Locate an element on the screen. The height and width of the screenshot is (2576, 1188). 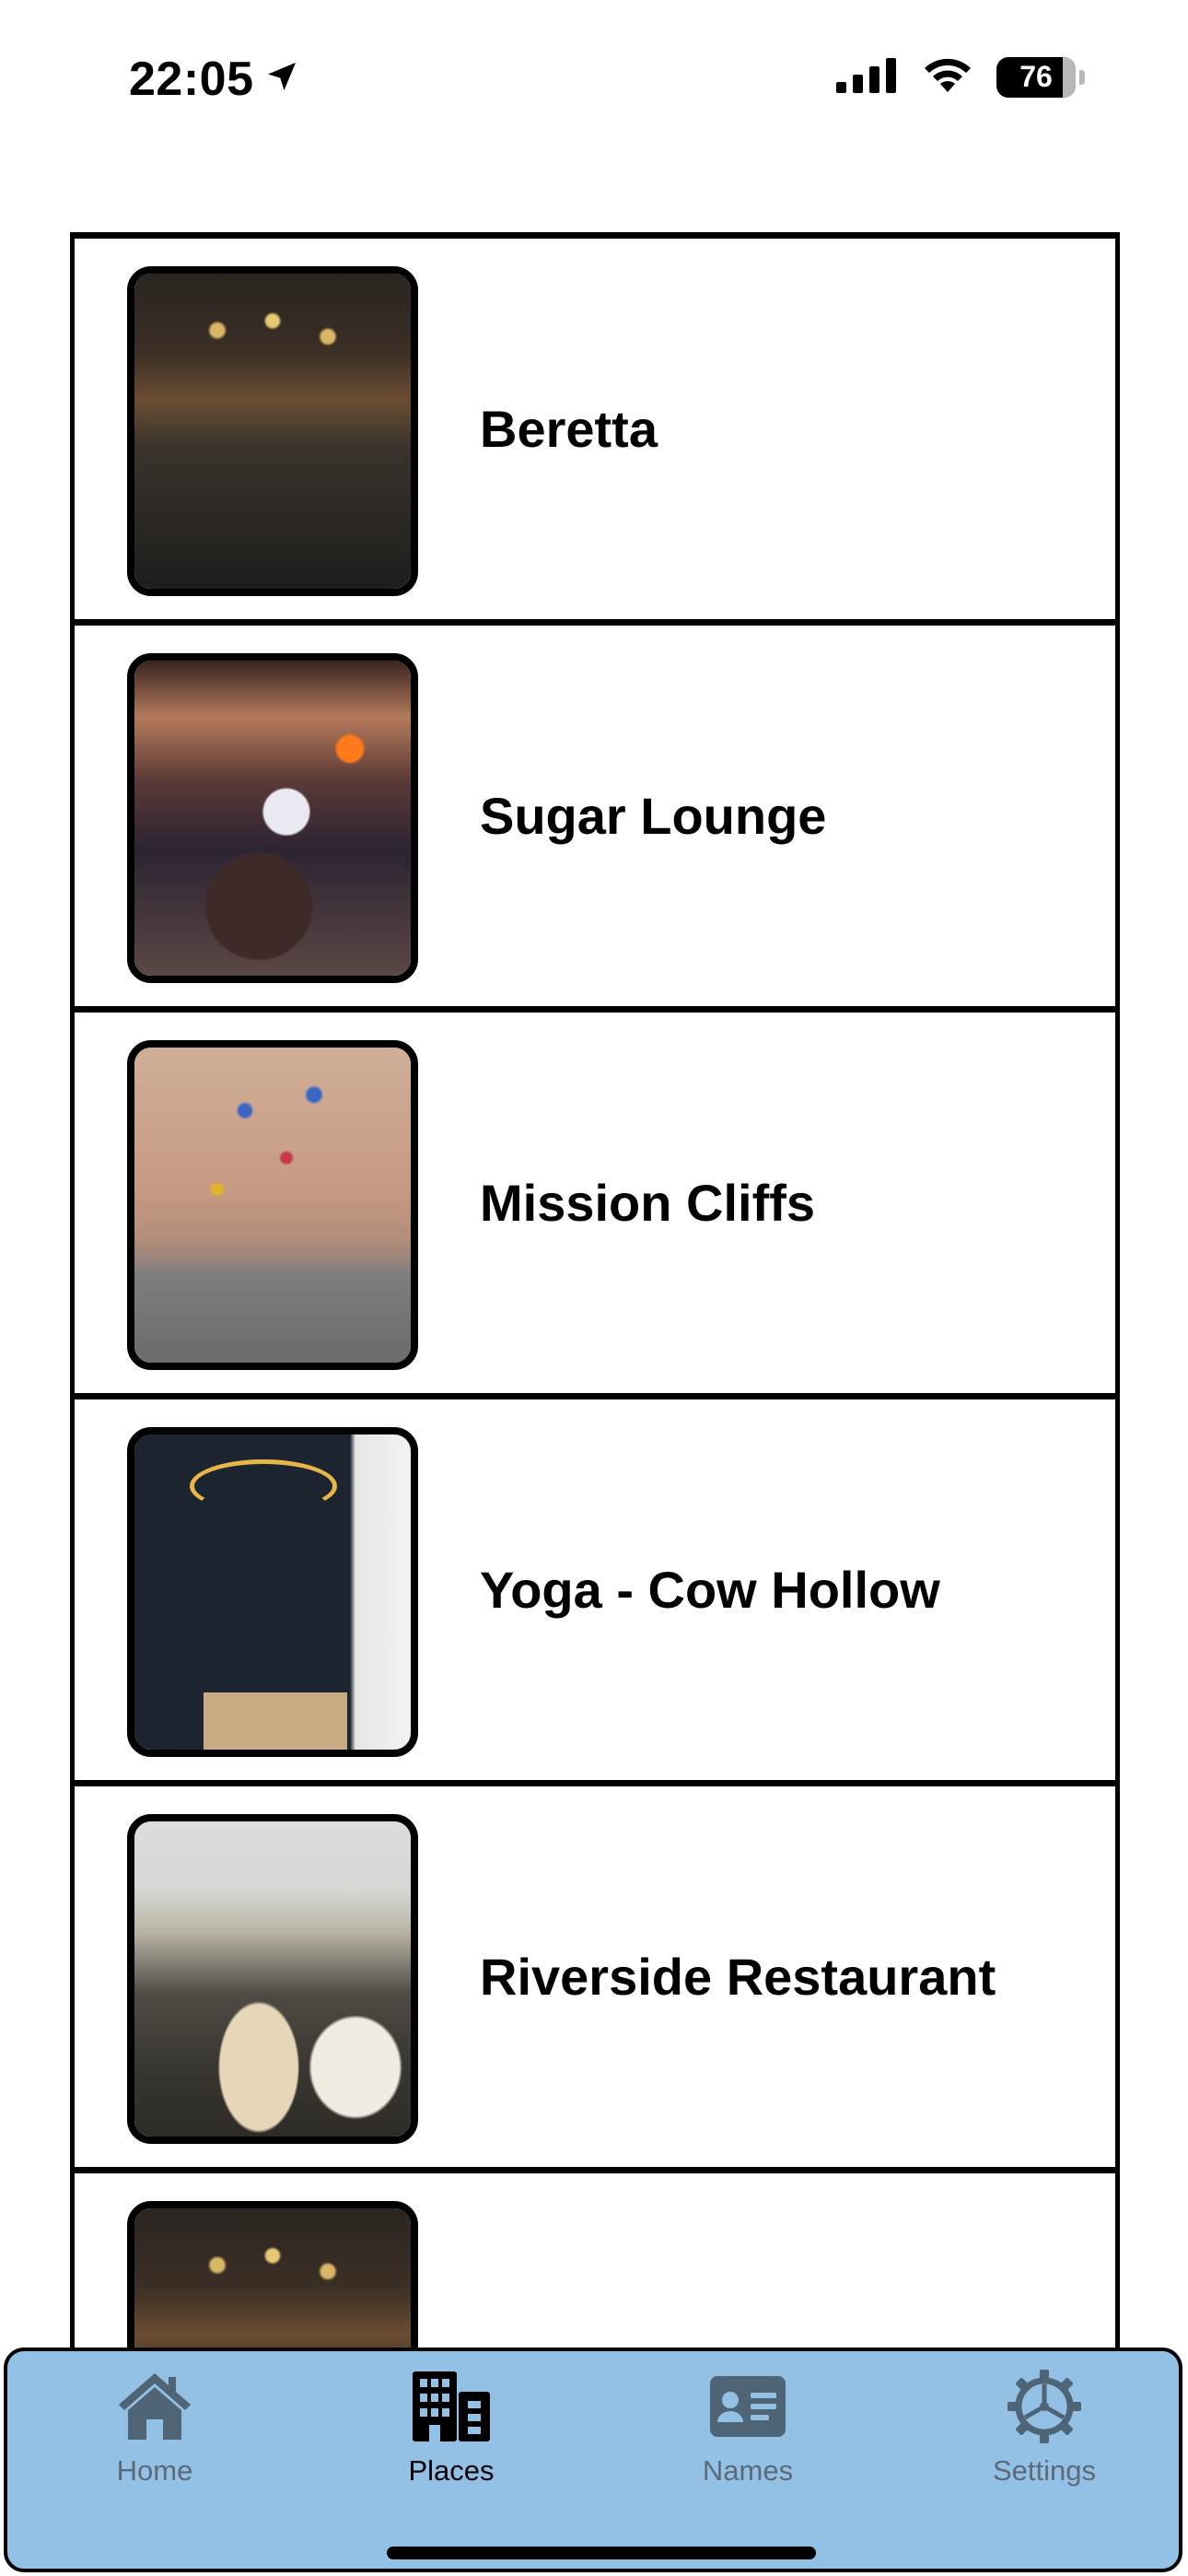
location-arrow-icon is located at coordinates (281, 79).